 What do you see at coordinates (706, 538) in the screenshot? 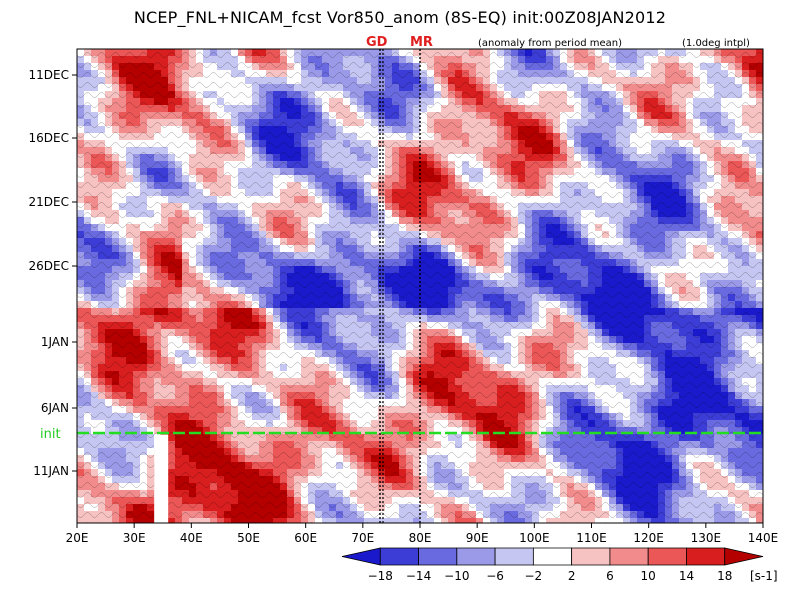
I see `x-tick-label-130E: 130E` at bounding box center [706, 538].